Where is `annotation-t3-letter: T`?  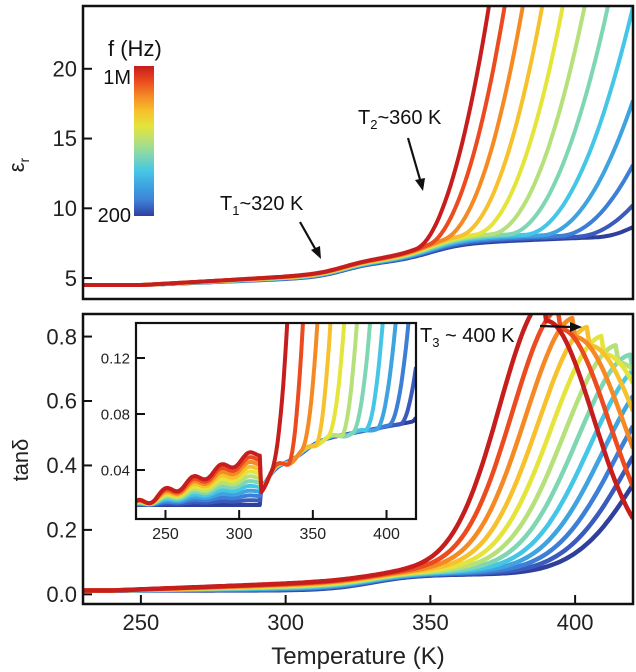
annotation-t3-letter: T is located at coordinates (426, 336).